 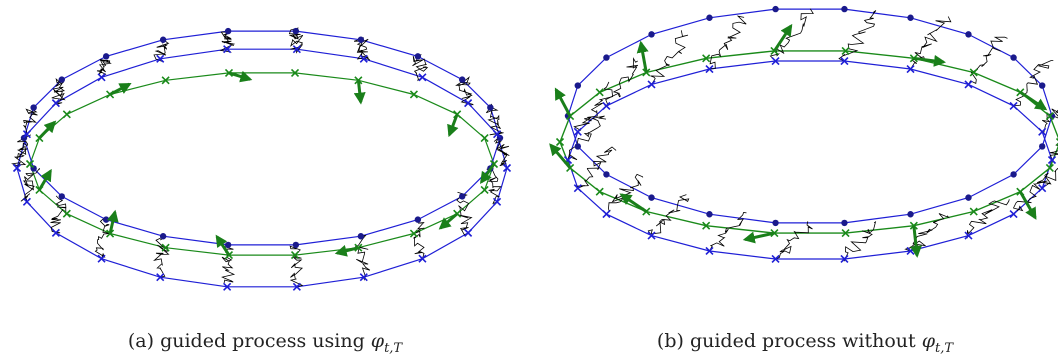 What do you see at coordinates (929, 341) in the screenshot?
I see `caption-b-phi: φ` at bounding box center [929, 341].